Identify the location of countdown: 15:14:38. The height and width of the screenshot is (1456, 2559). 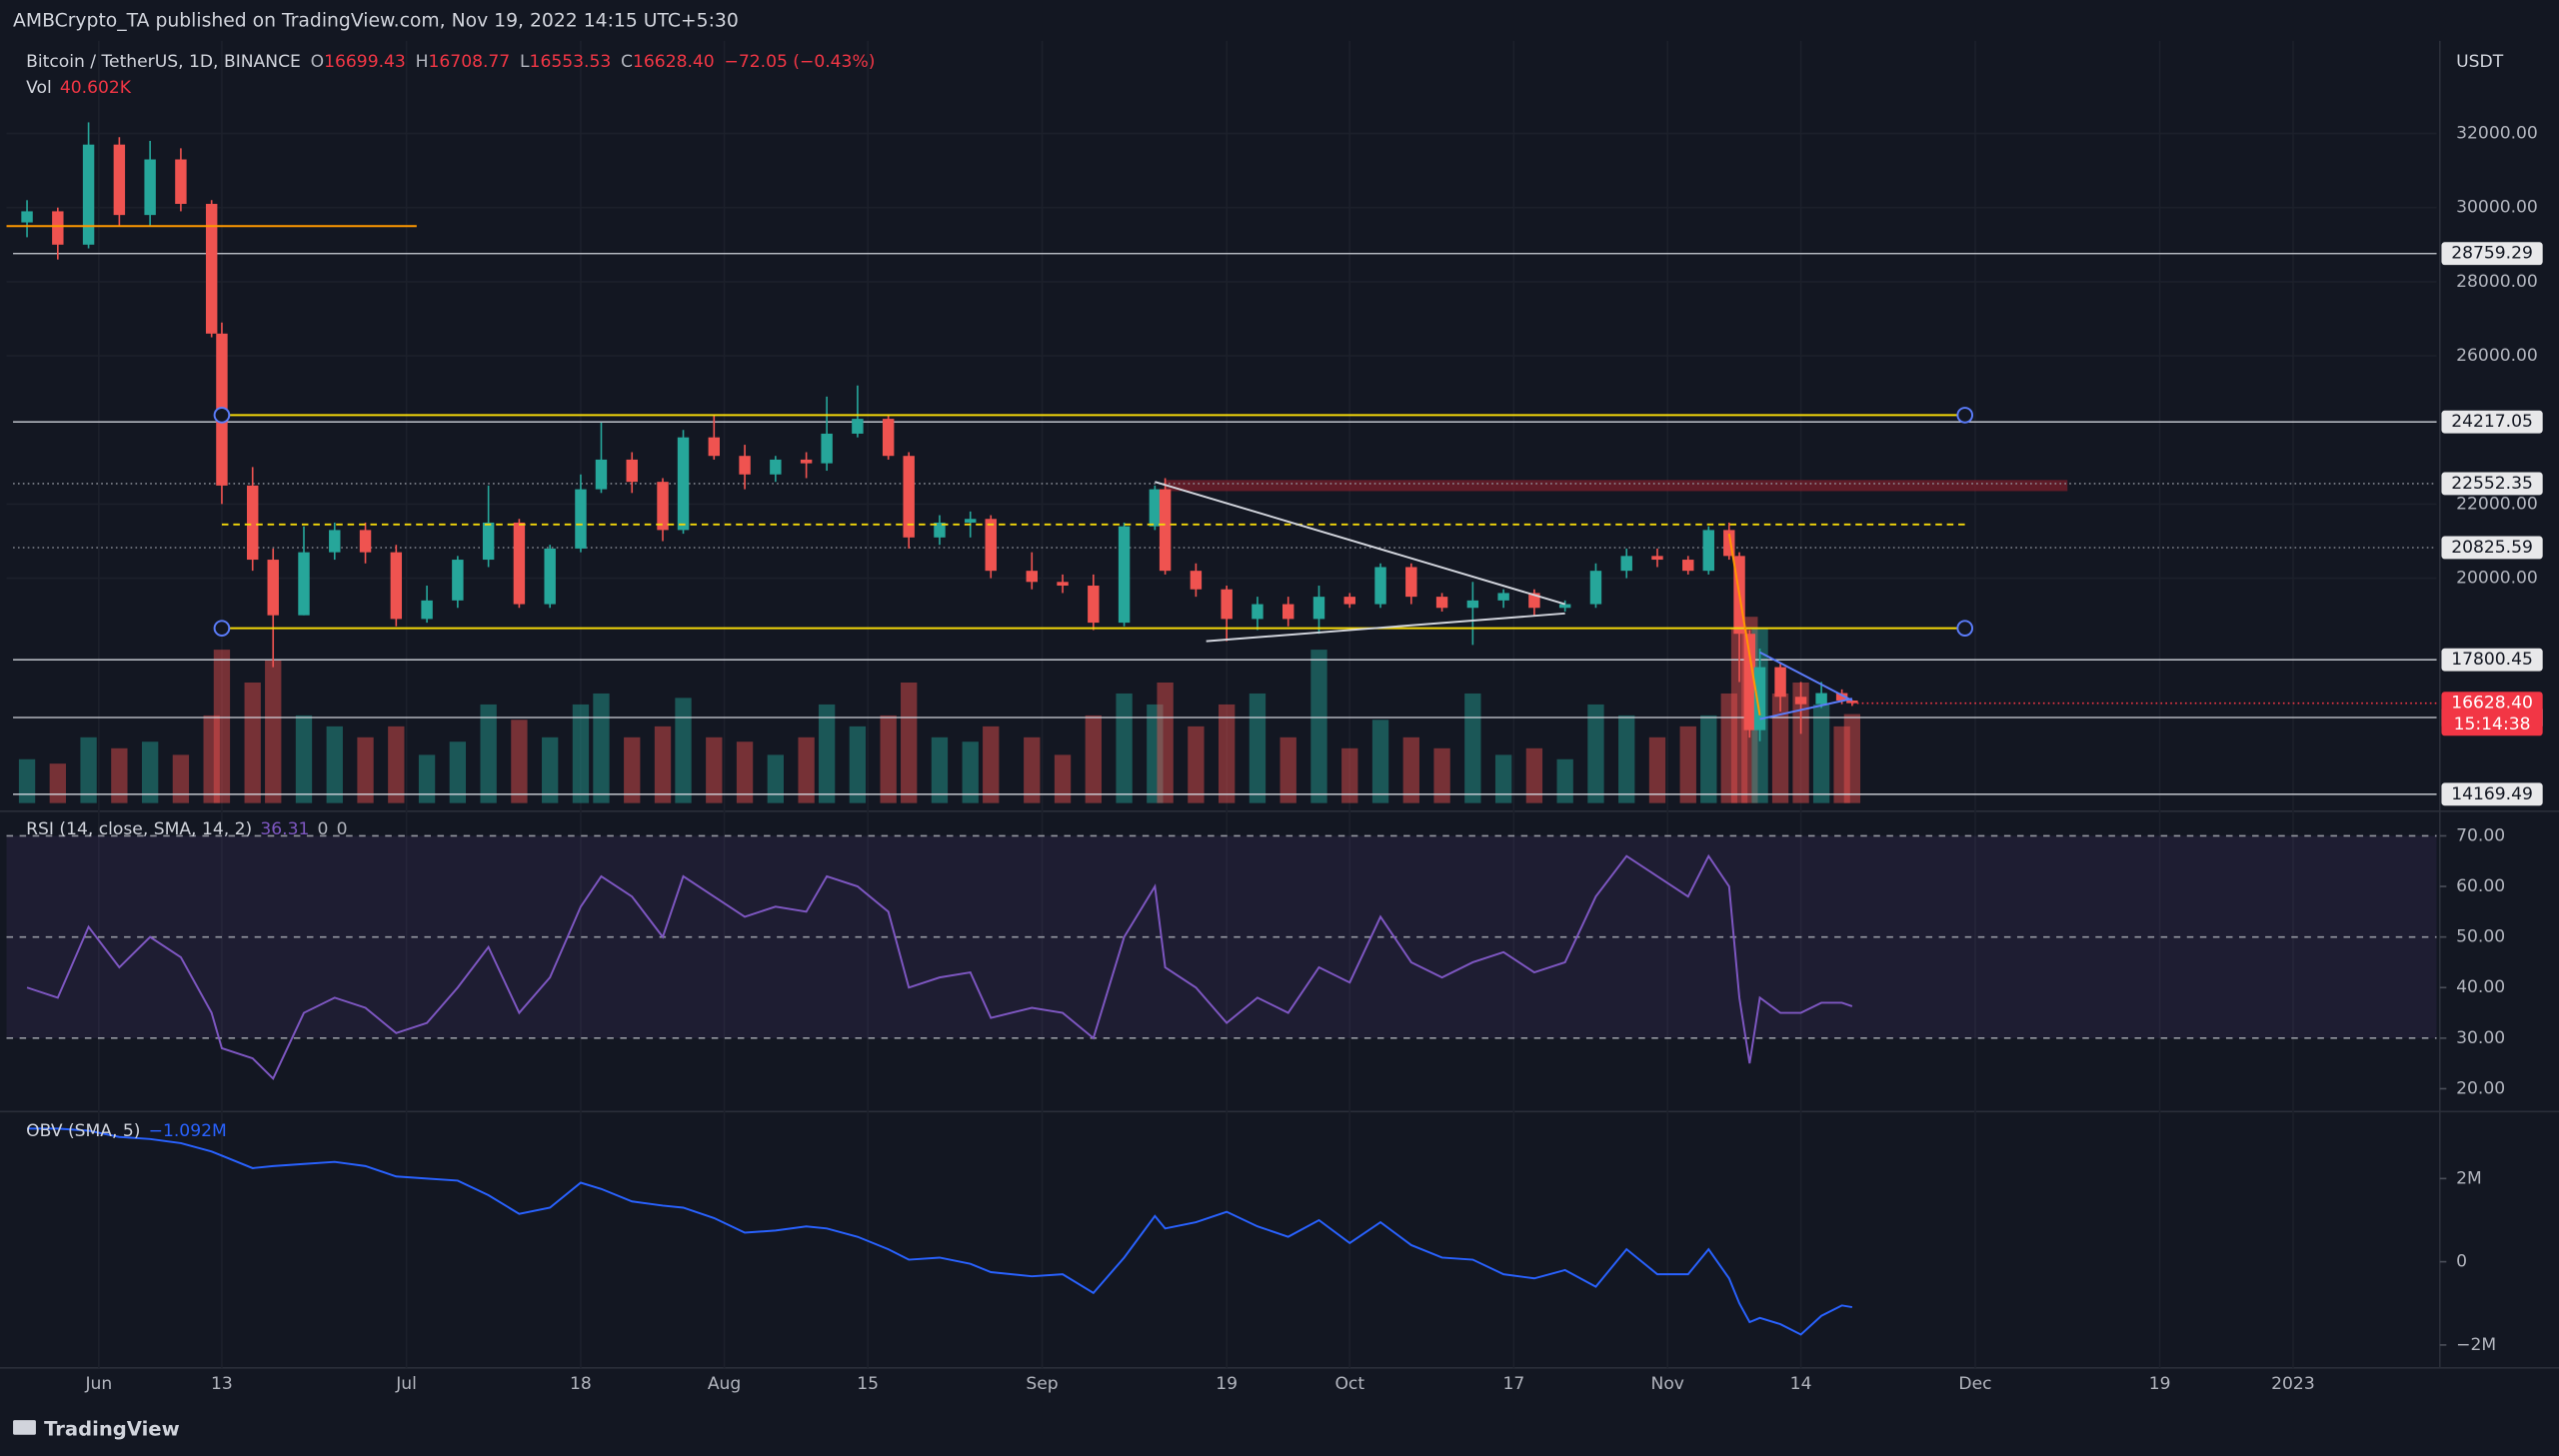
(2492, 725).